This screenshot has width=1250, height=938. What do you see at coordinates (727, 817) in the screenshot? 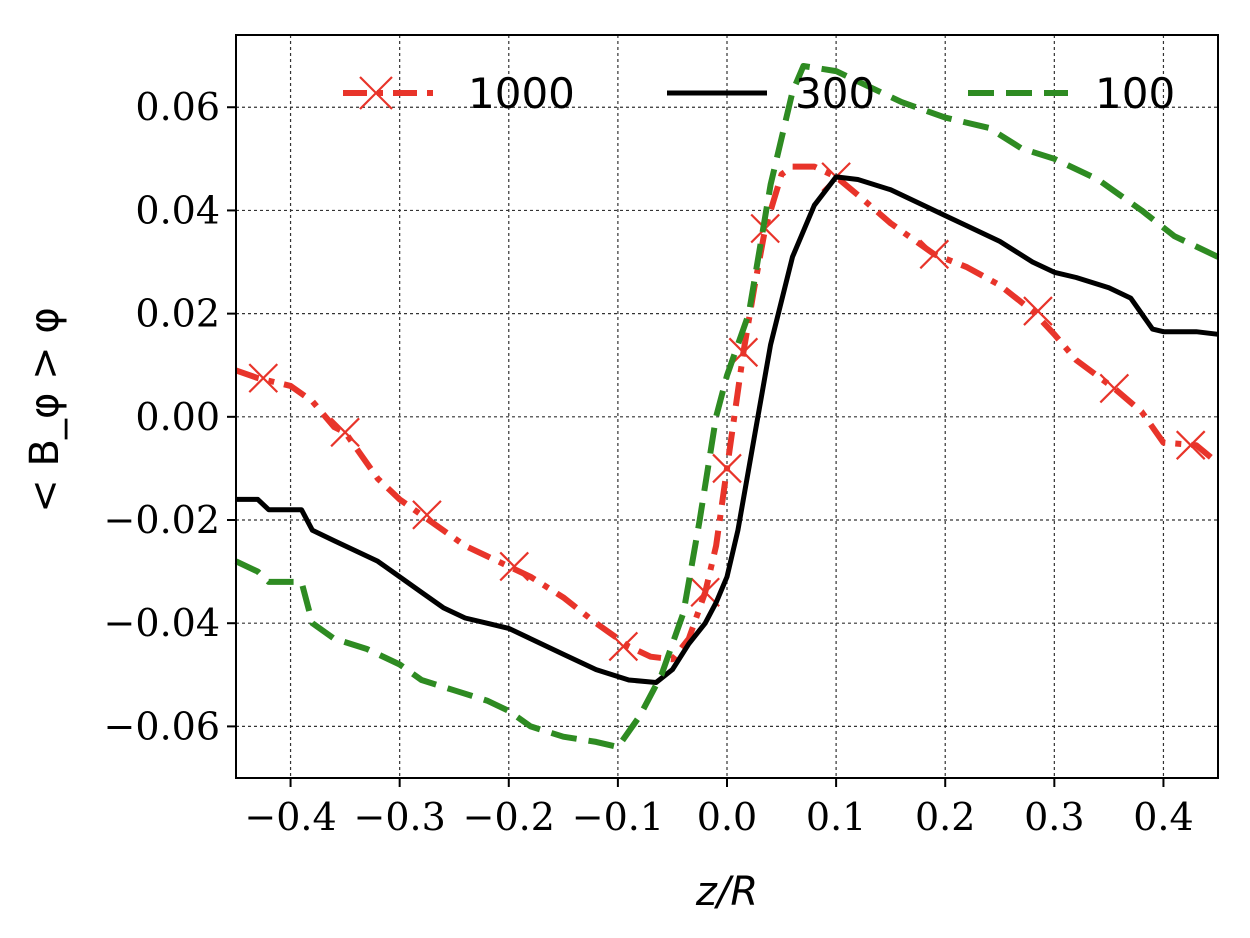
I see `x-tick-label: 0.0` at bounding box center [727, 817].